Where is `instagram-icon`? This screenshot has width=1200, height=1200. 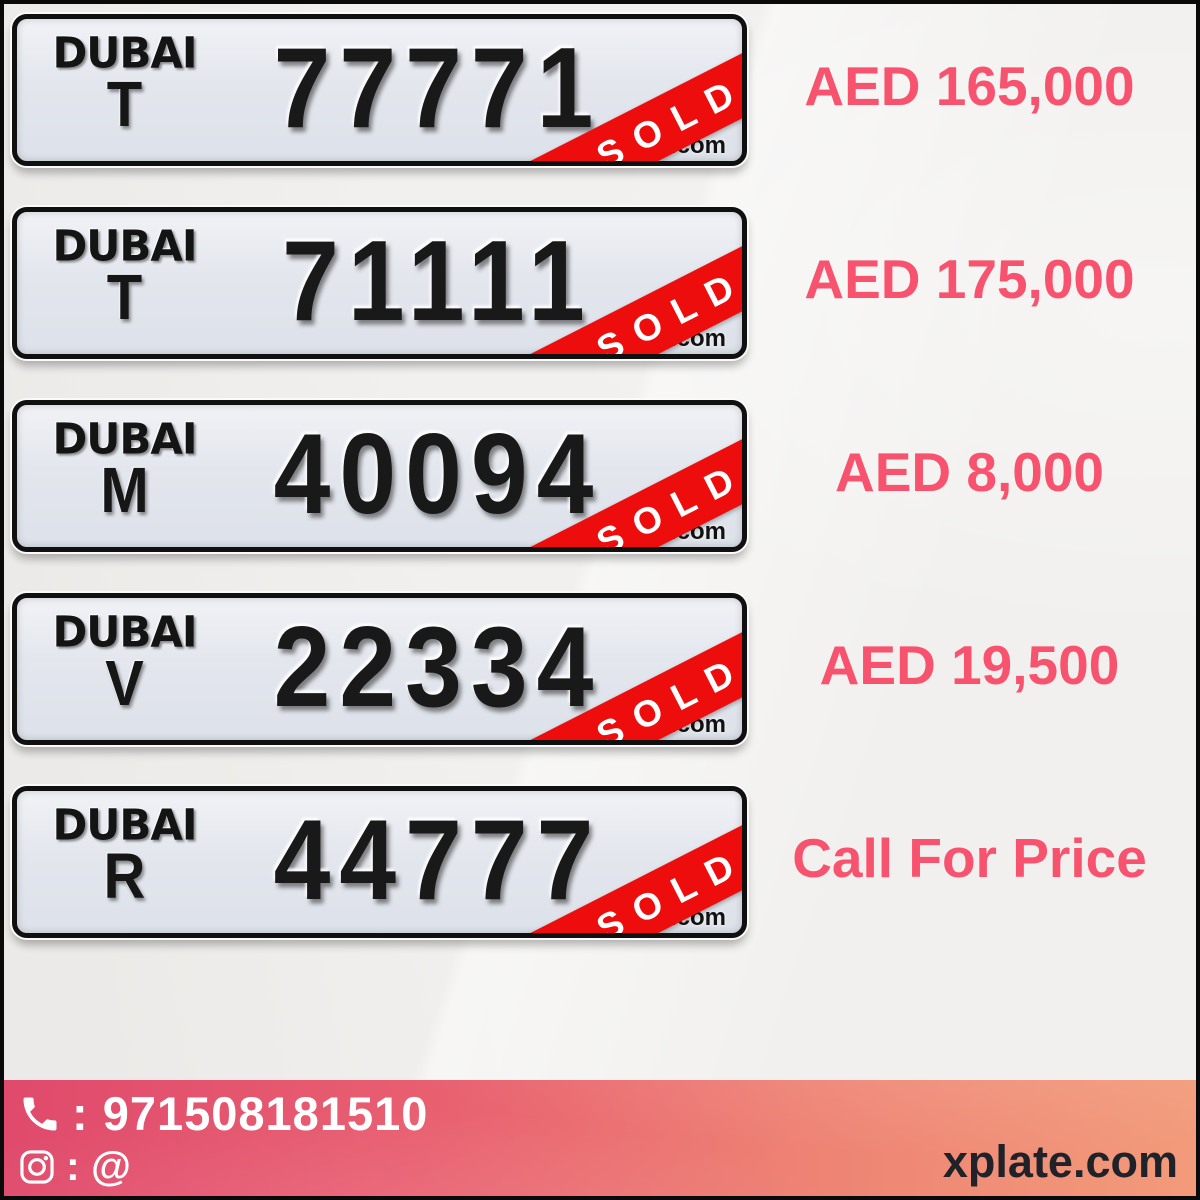 instagram-icon is located at coordinates (37, 1167).